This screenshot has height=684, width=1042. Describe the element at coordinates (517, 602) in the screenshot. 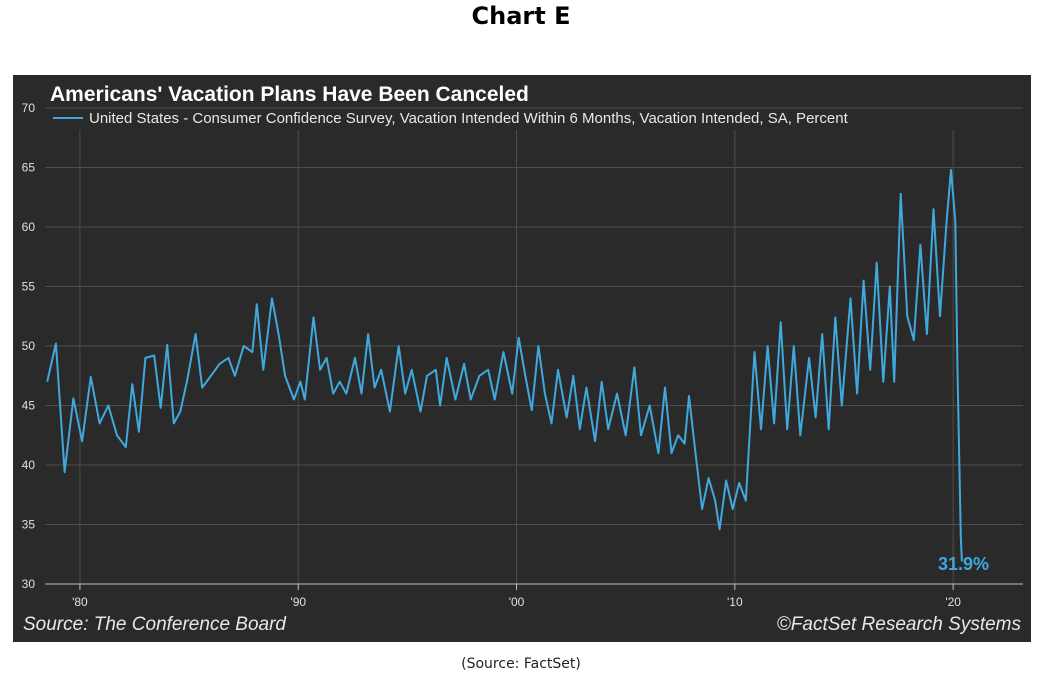

I see `x-tick-label: '00` at that location.